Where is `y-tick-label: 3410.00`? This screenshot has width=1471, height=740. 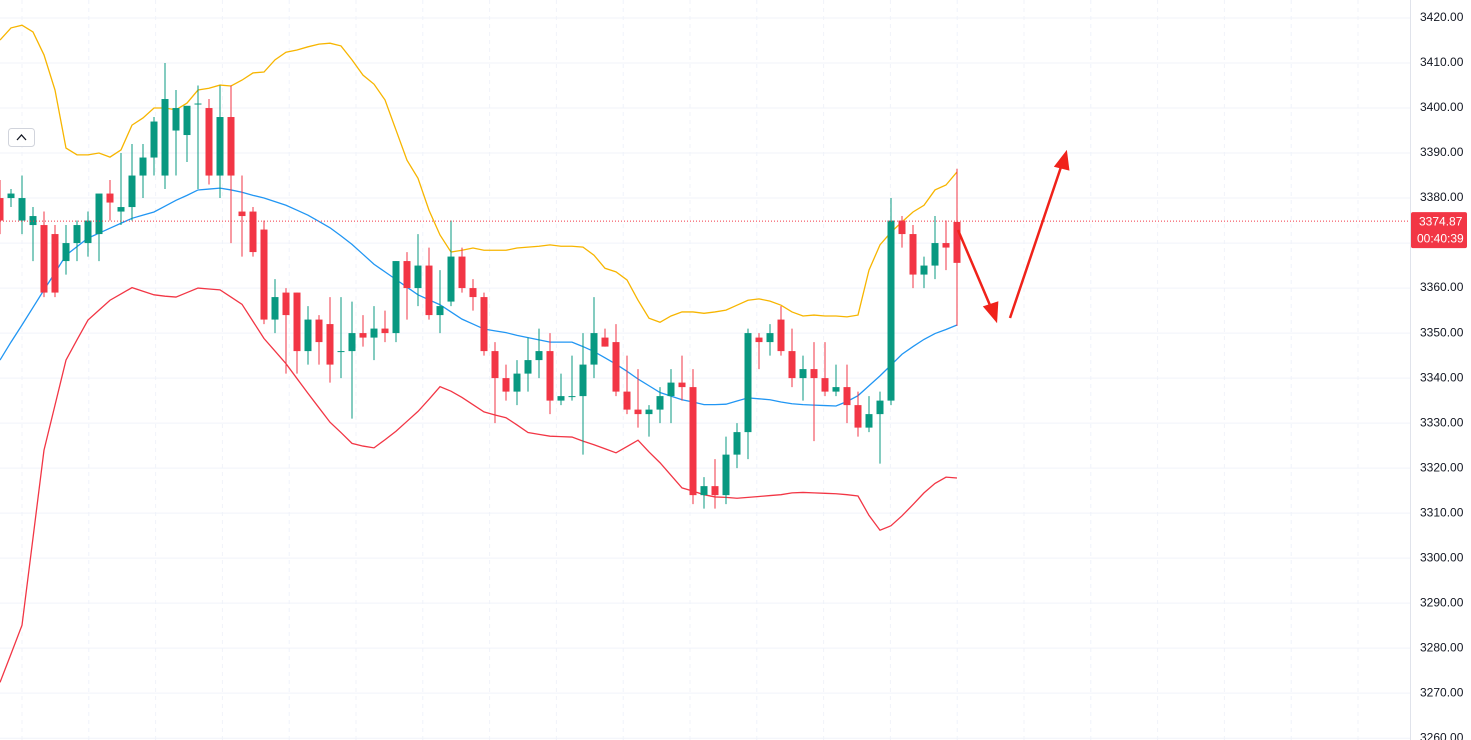
y-tick-label: 3410.00 is located at coordinates (1442, 62).